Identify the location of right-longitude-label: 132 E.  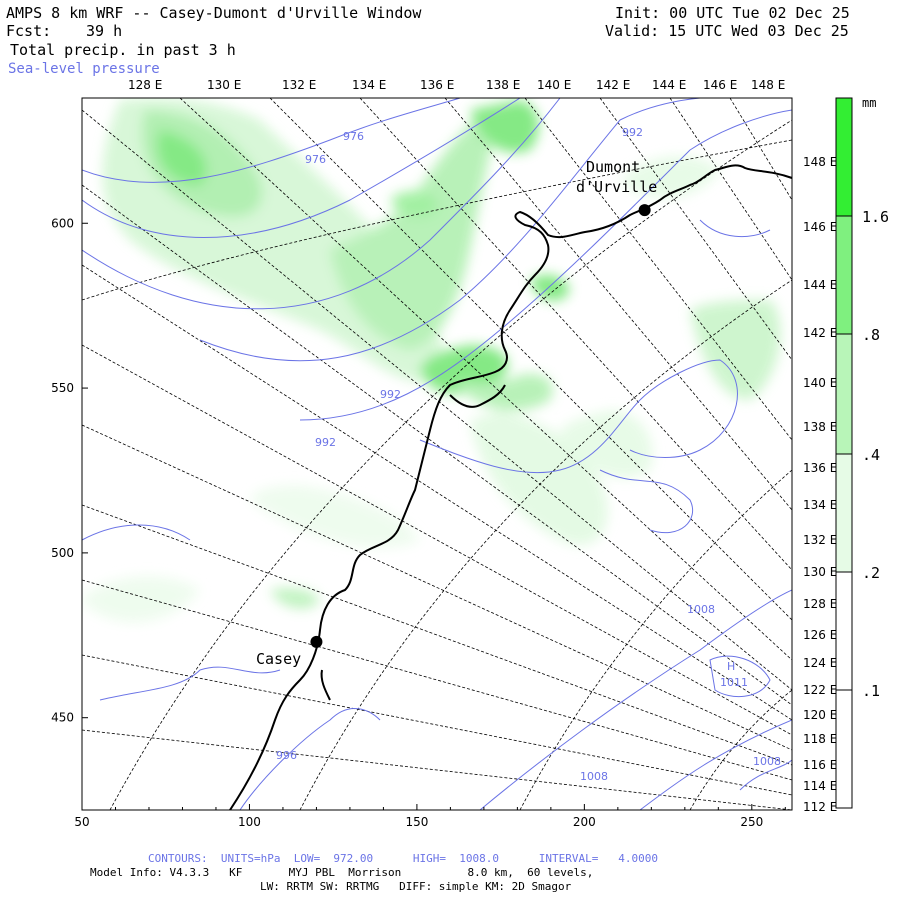
(820, 540).